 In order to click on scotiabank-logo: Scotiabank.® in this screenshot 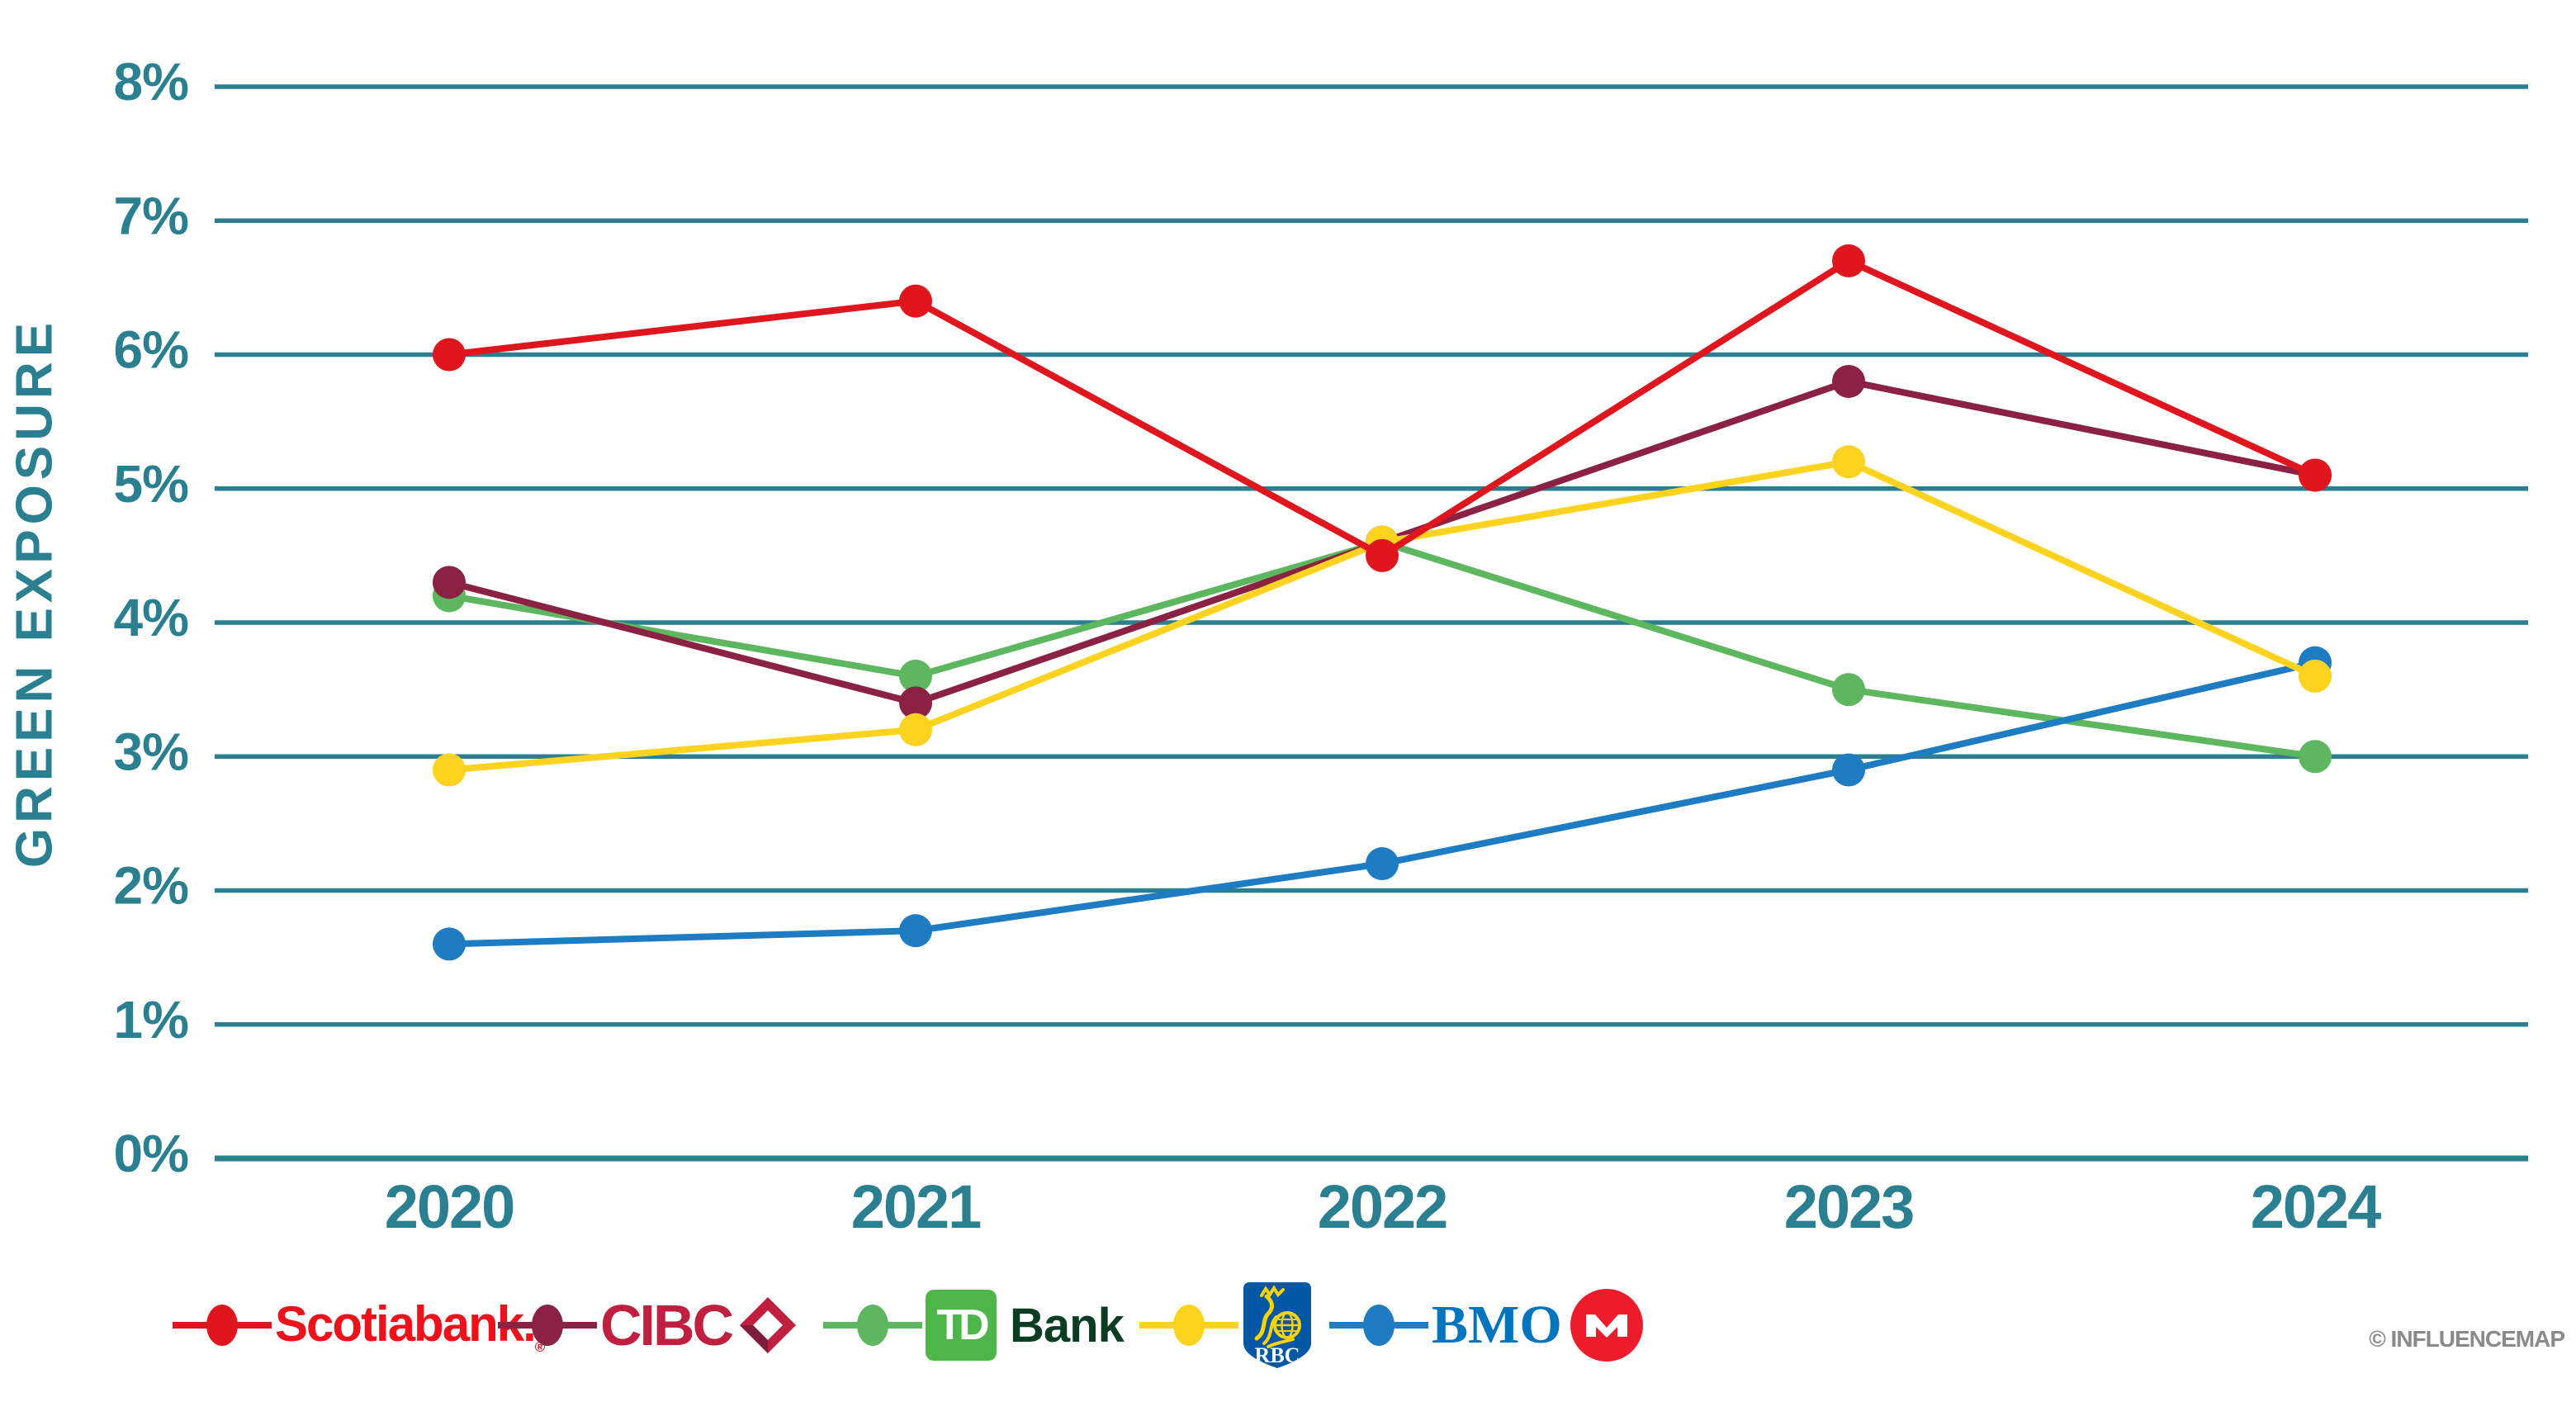, I will do `click(410, 1325)`.